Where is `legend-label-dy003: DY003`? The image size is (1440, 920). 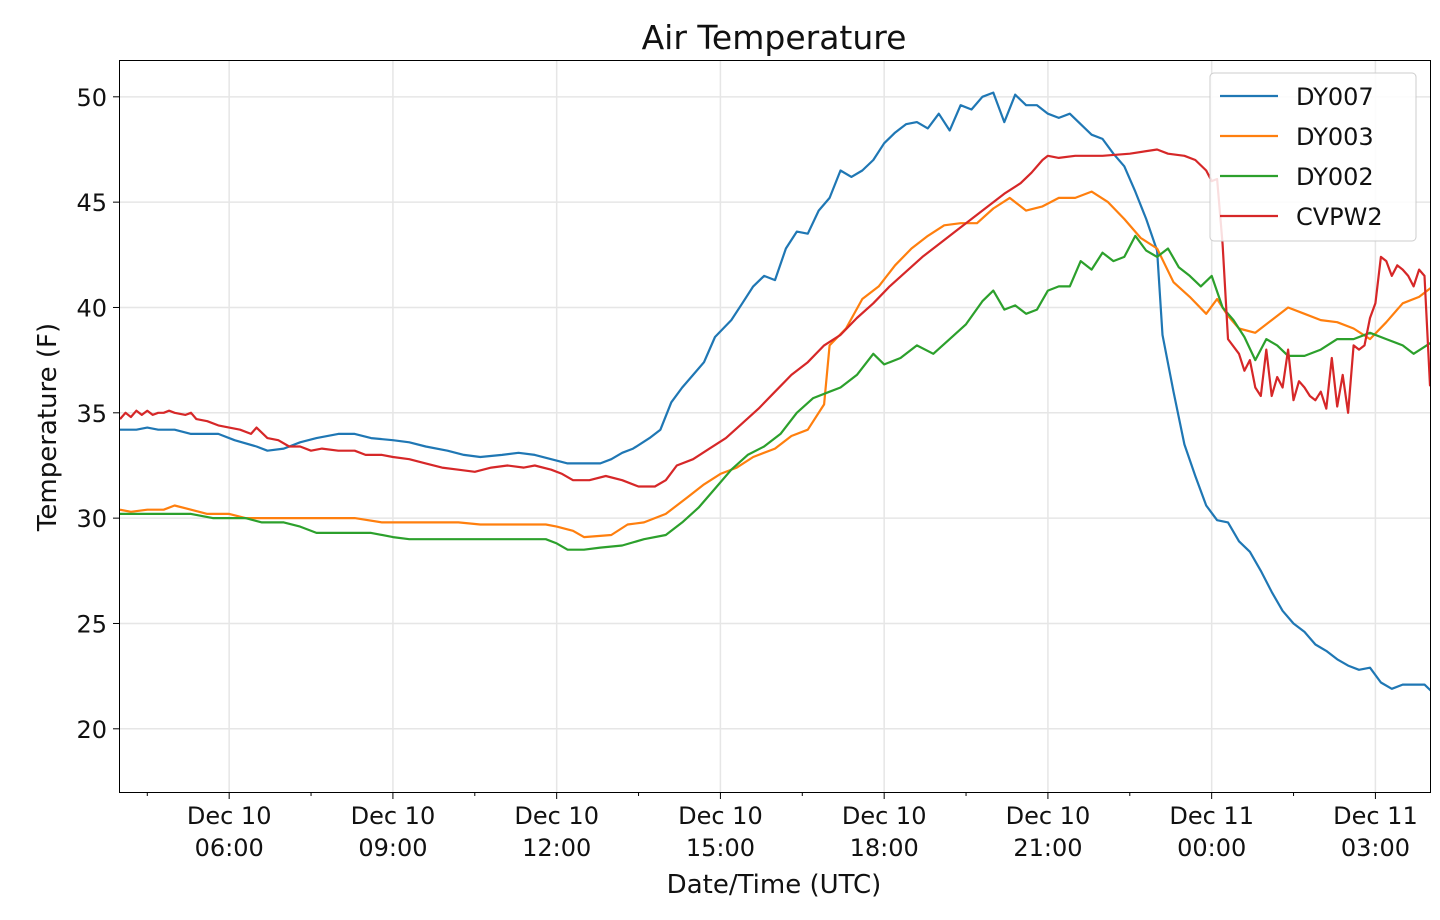
legend-label-dy003: DY003 is located at coordinates (1335, 137).